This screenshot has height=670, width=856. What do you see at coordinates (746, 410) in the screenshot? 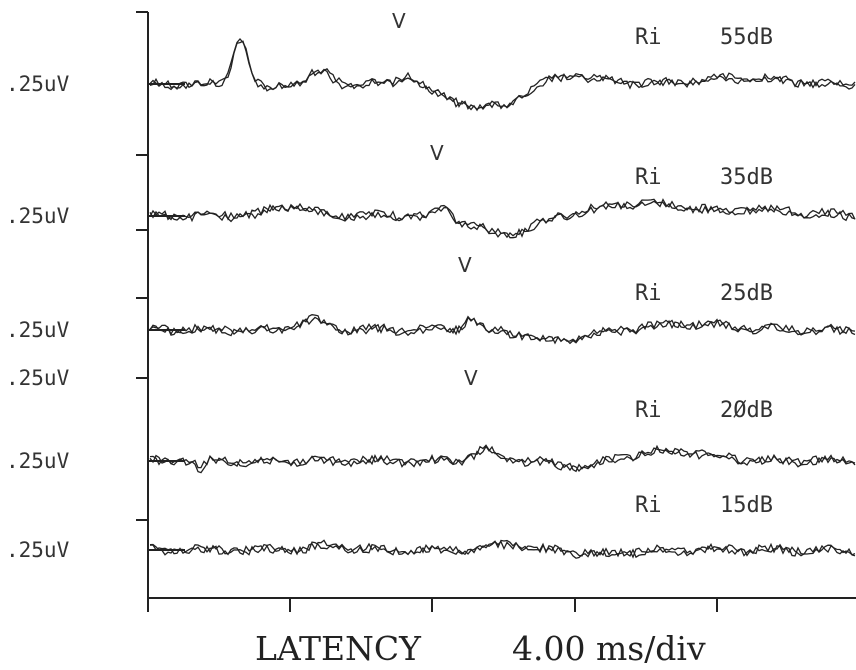
I see `trace-level-label: 2ØdB` at bounding box center [746, 410].